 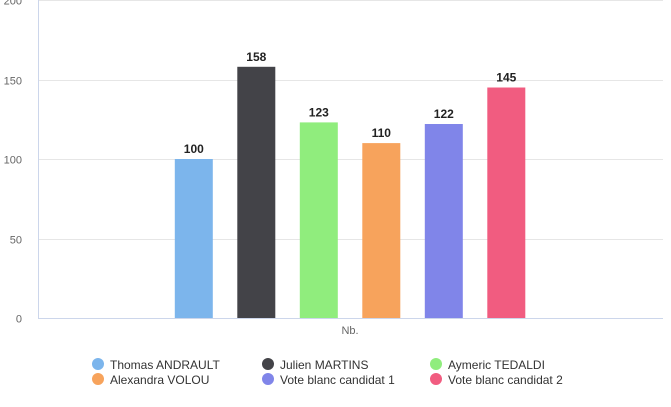 I want to click on y-tick-label: 50, so click(x=16, y=241).